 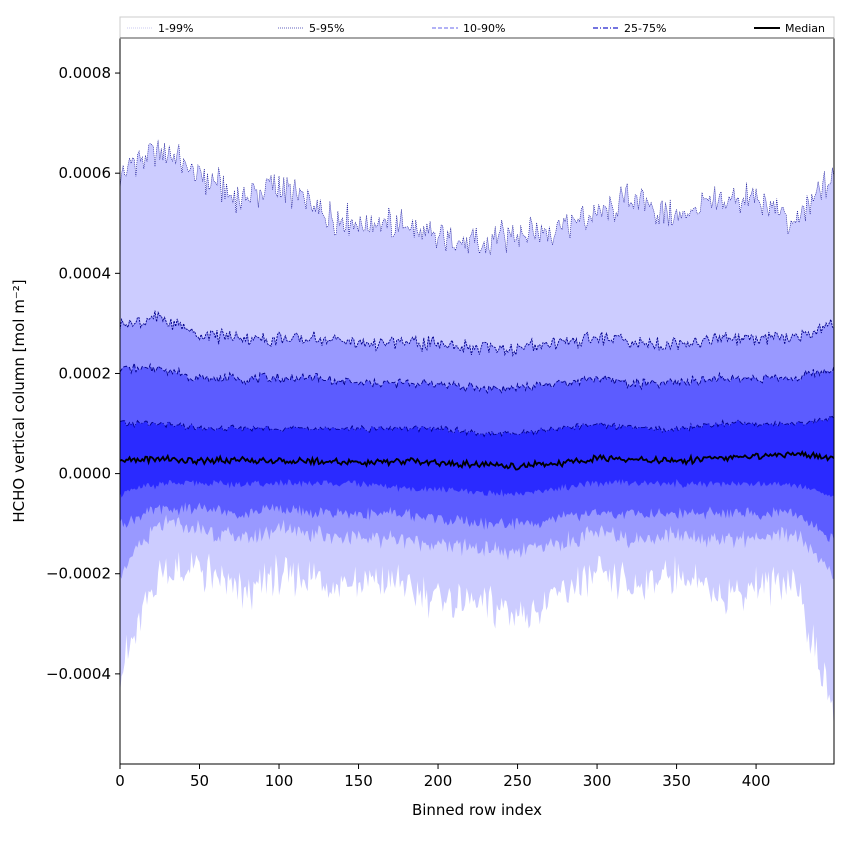 What do you see at coordinates (756, 781) in the screenshot?
I see `x-tick-label: 400` at bounding box center [756, 781].